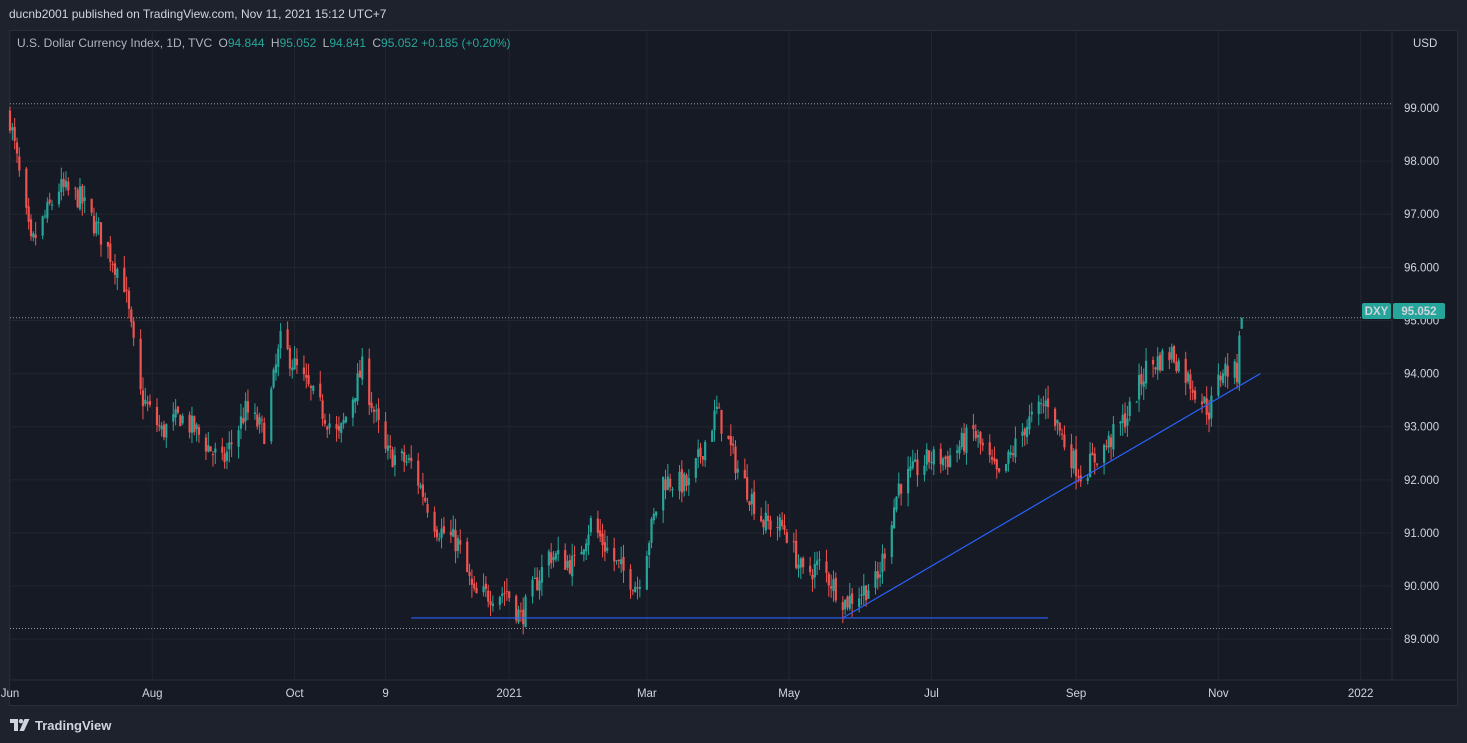  What do you see at coordinates (295, 694) in the screenshot?
I see `x-tick-label: Oct` at bounding box center [295, 694].